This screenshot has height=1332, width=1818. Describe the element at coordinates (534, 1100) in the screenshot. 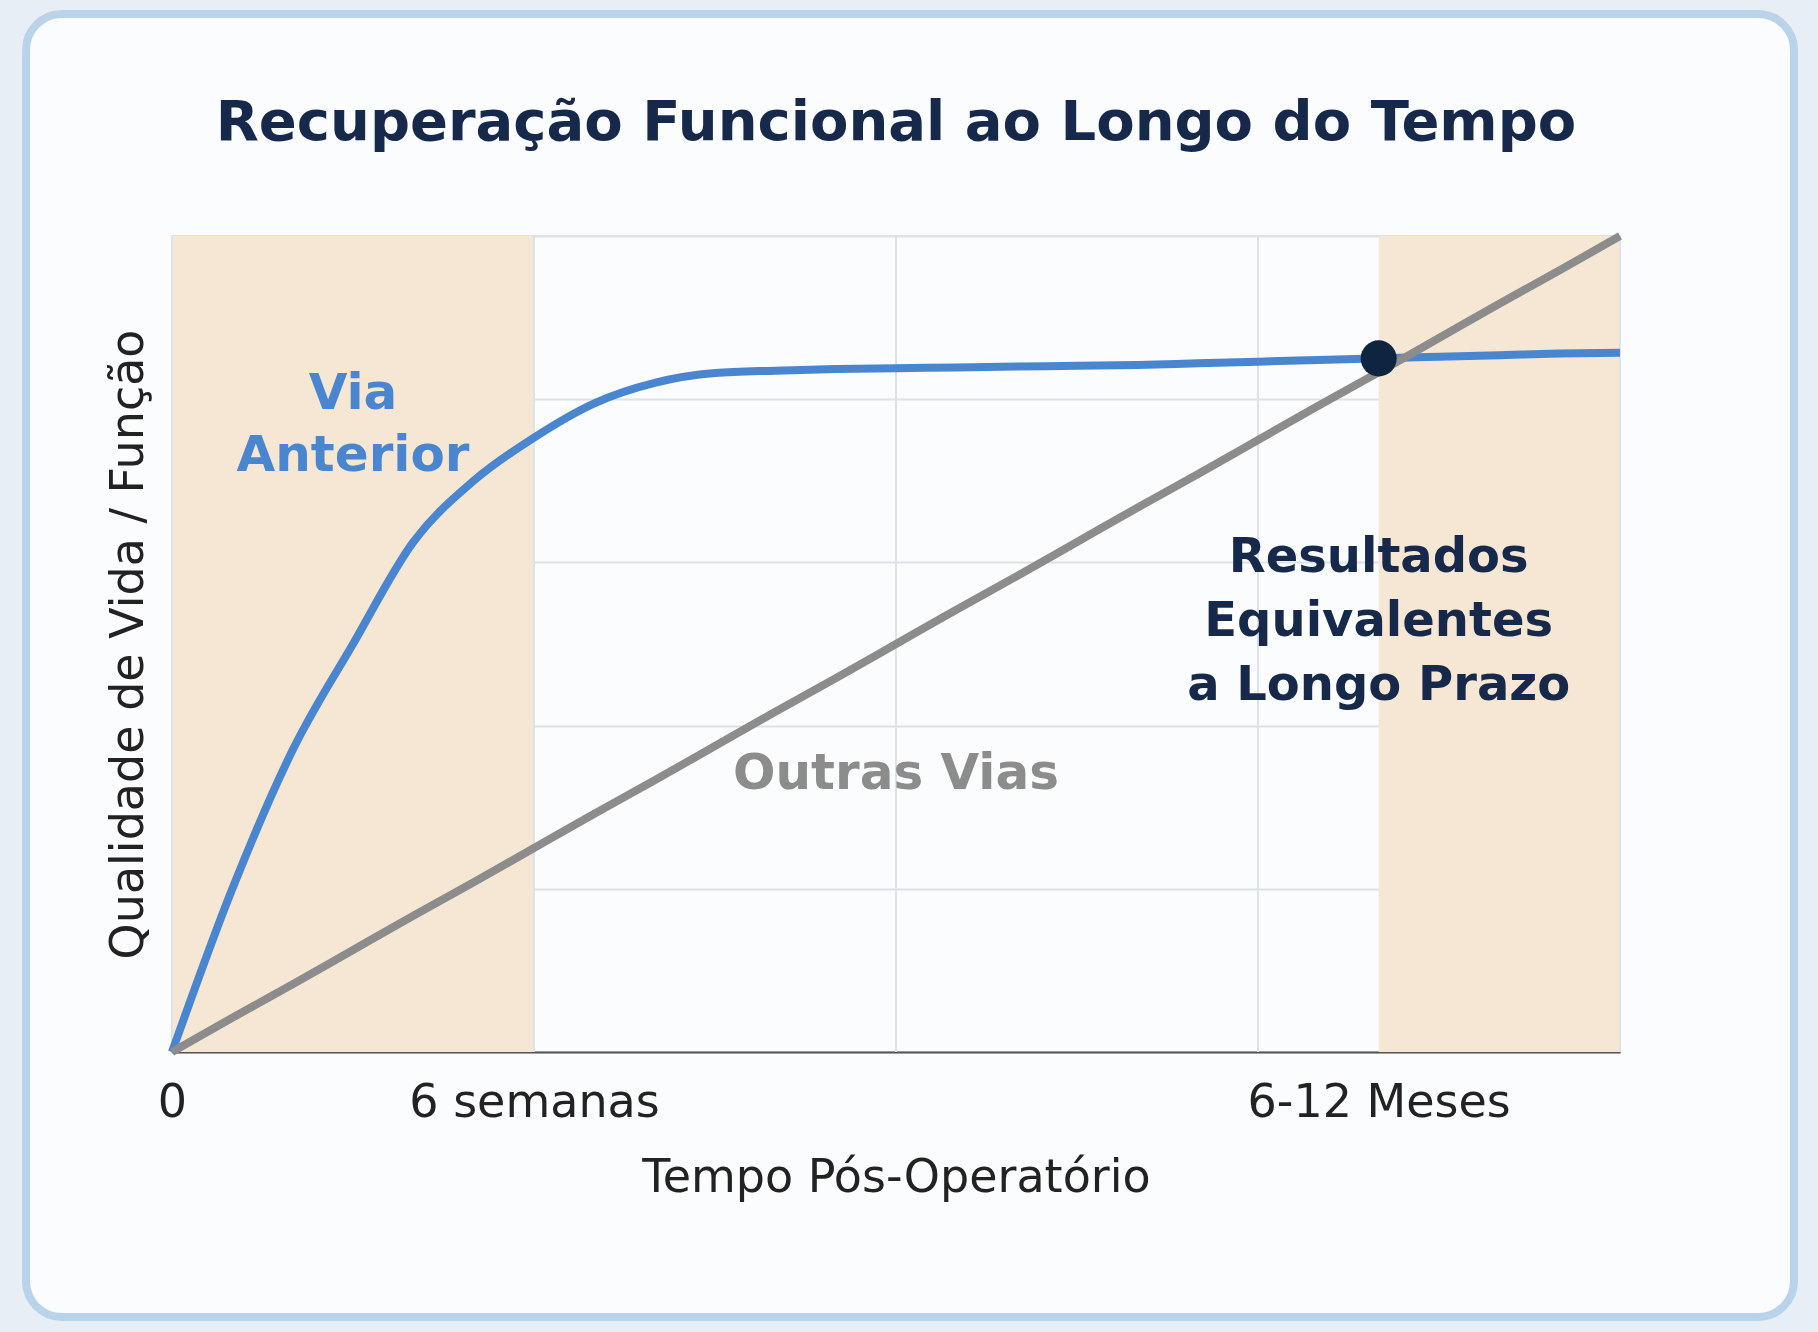

I see `x-tick-label: 6 semanas` at that location.